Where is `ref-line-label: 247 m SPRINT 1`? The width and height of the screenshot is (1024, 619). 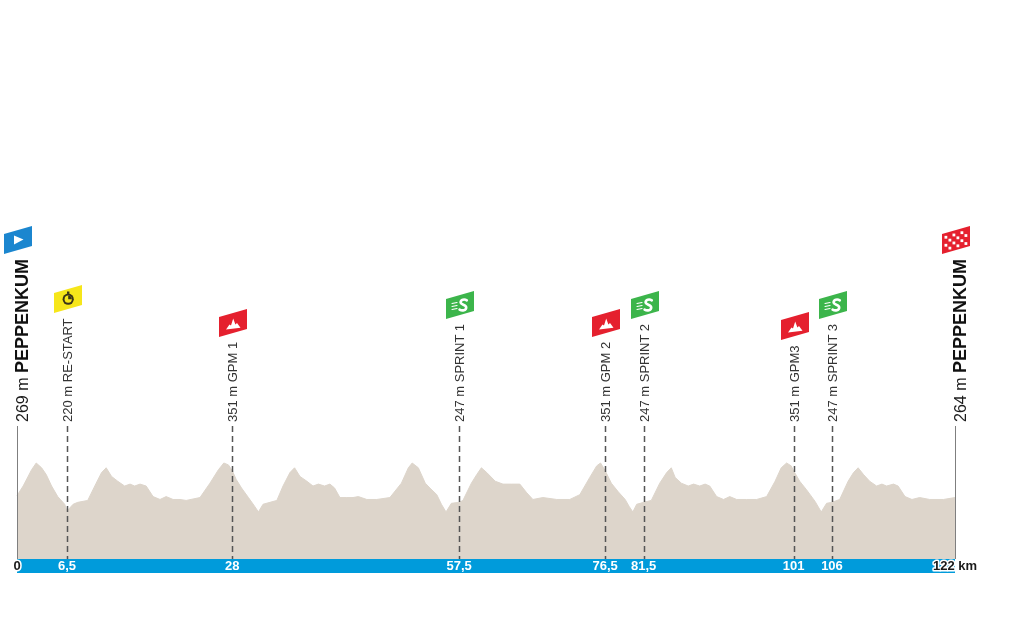
ref-line-label: 247 m SPRINT 1 is located at coordinates (459, 372).